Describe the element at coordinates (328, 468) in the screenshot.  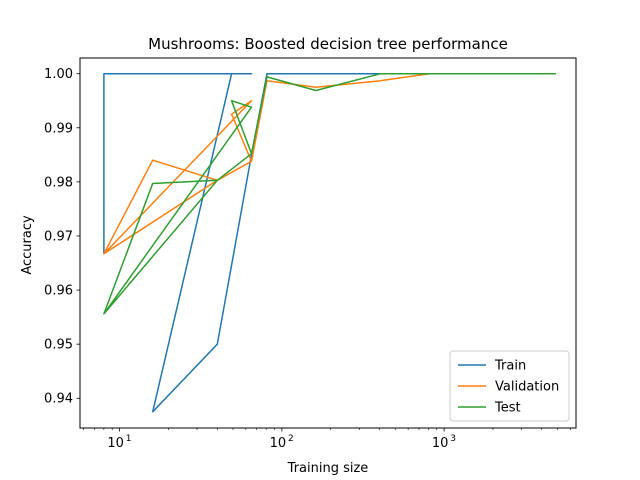
I see `x-axis-label: Training size` at that location.